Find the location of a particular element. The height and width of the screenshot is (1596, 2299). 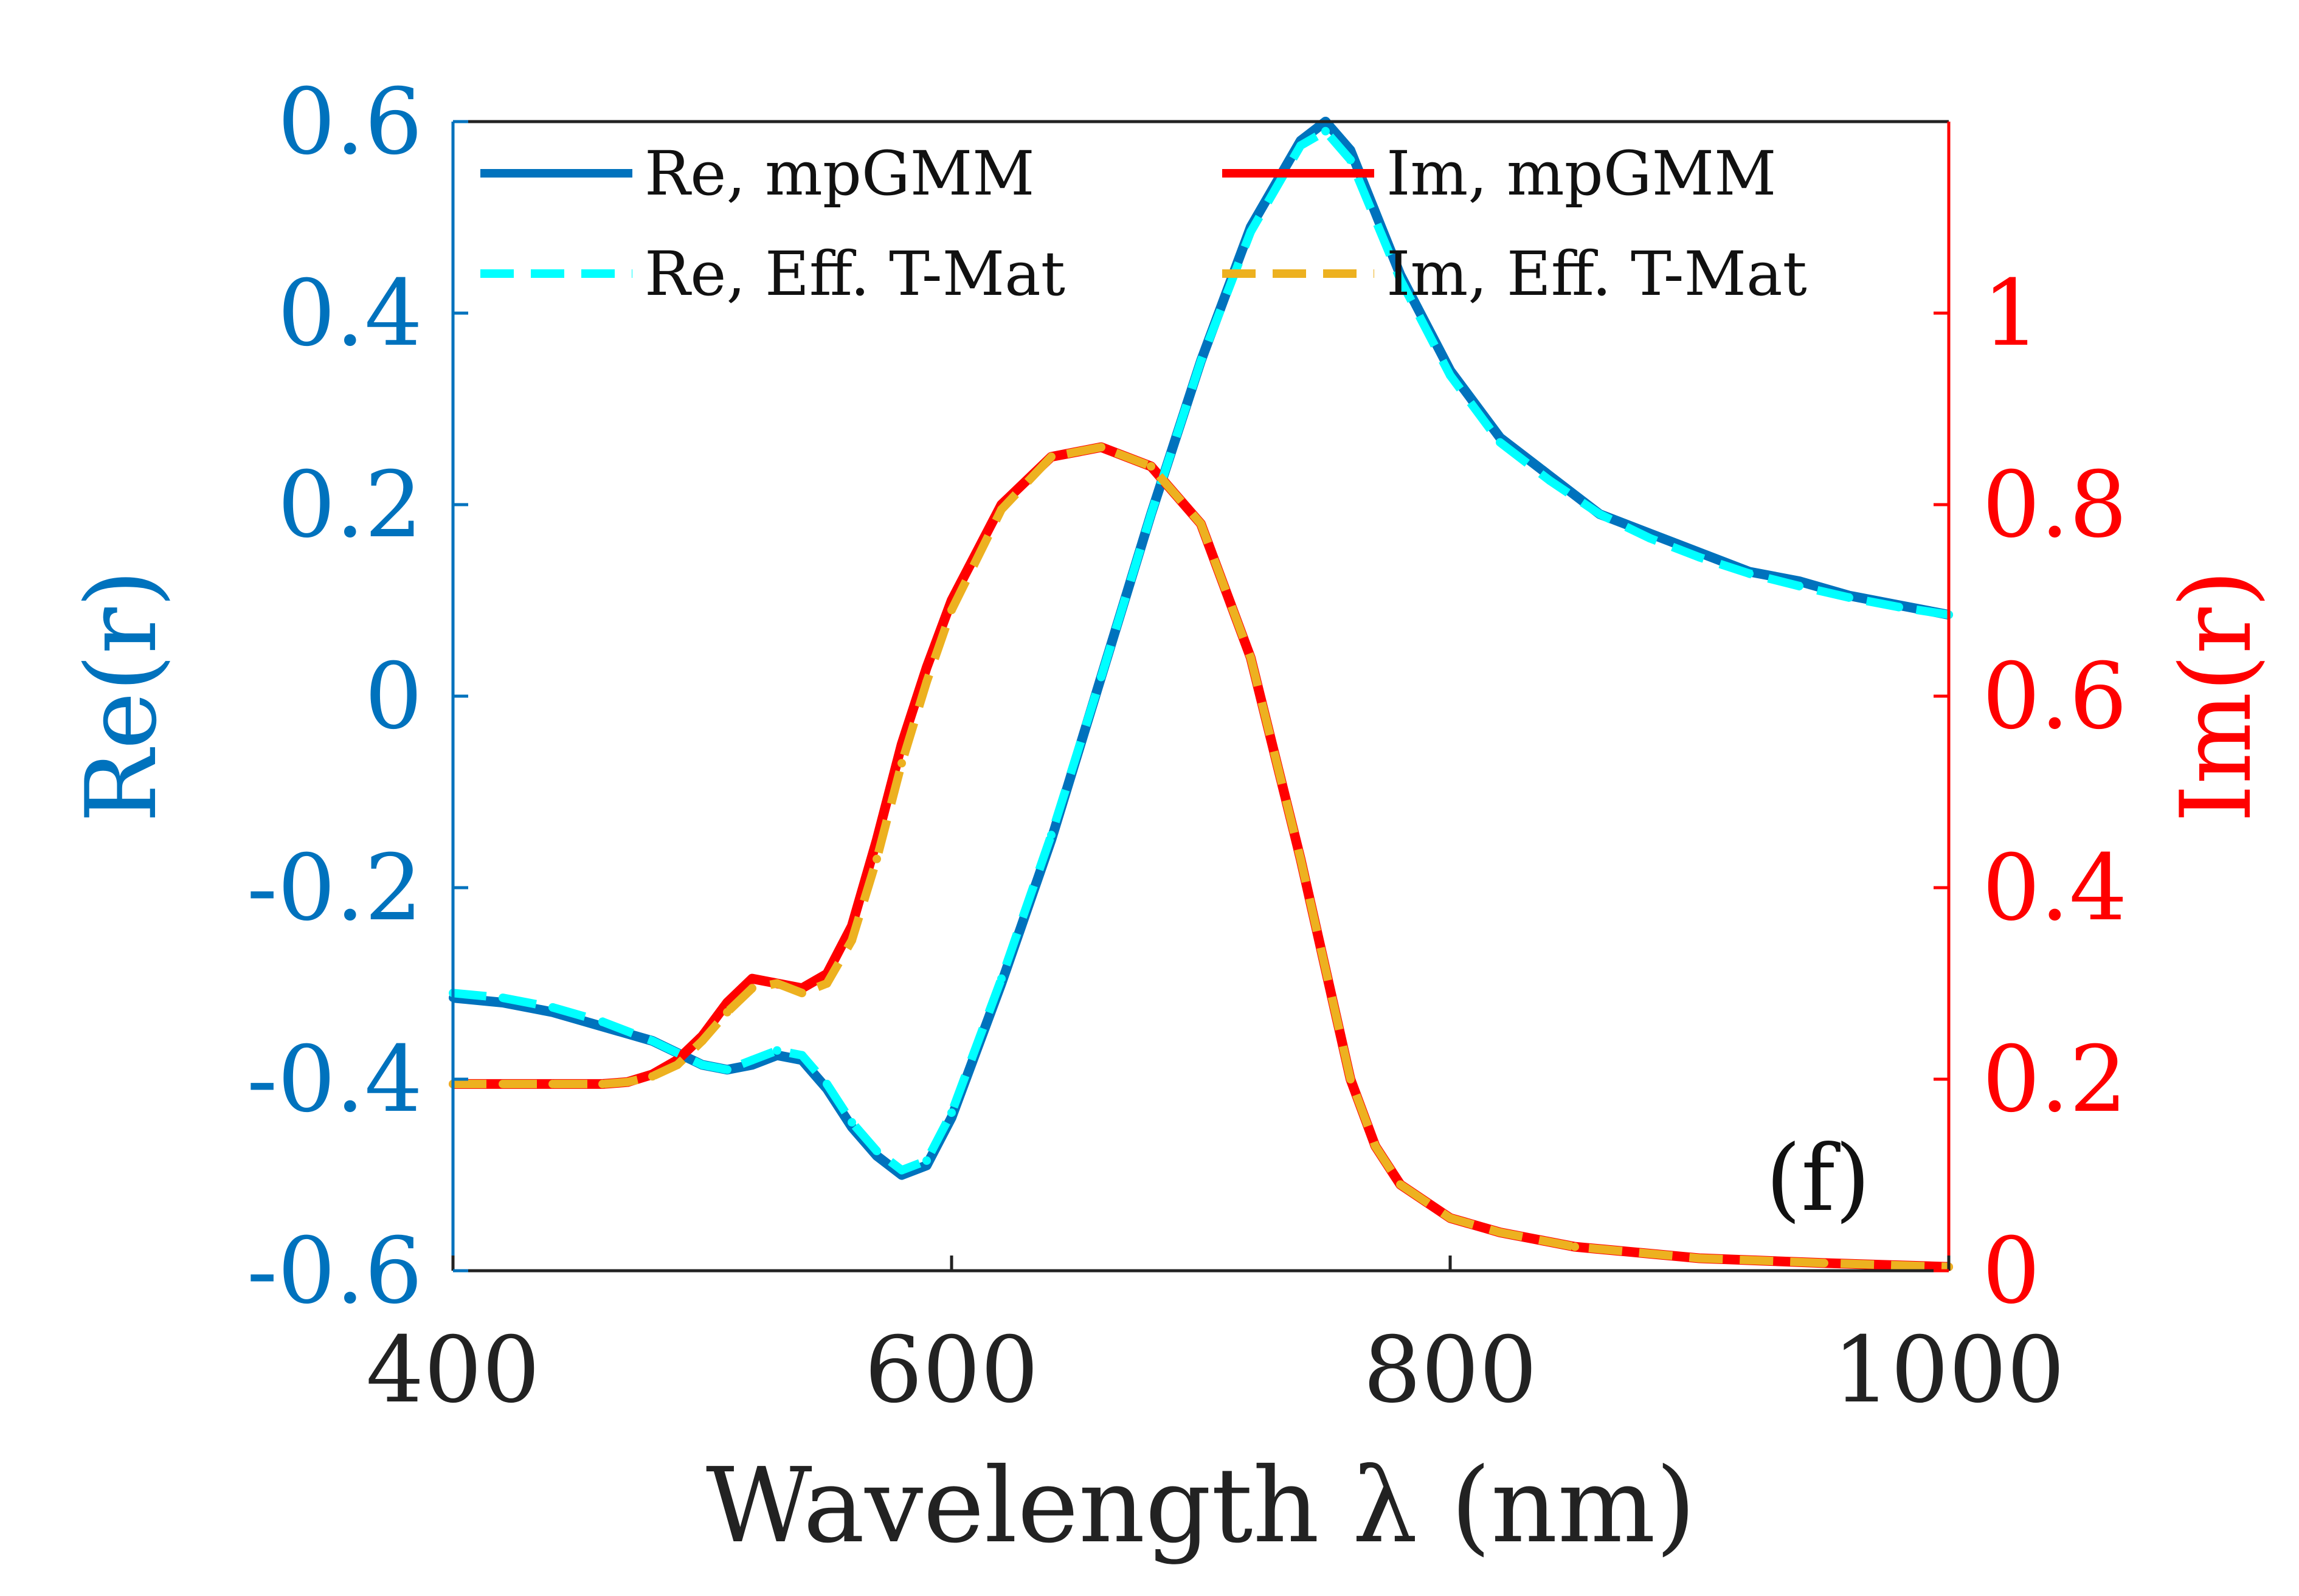

x-tick-label: 1000 is located at coordinates (1949, 1370).